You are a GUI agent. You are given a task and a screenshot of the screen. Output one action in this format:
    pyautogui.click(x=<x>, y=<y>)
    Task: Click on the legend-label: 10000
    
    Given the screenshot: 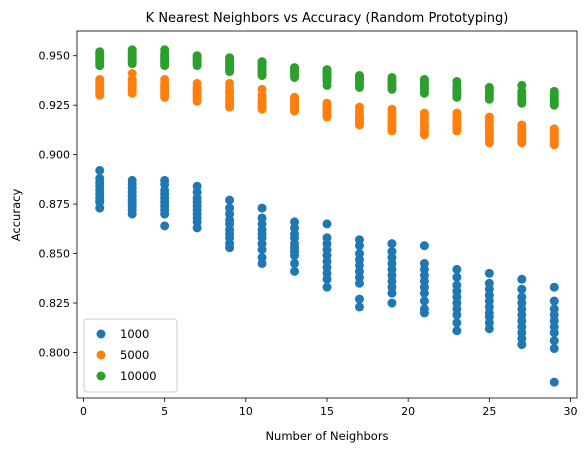 What is the action you would take?
    pyautogui.click(x=138, y=376)
    